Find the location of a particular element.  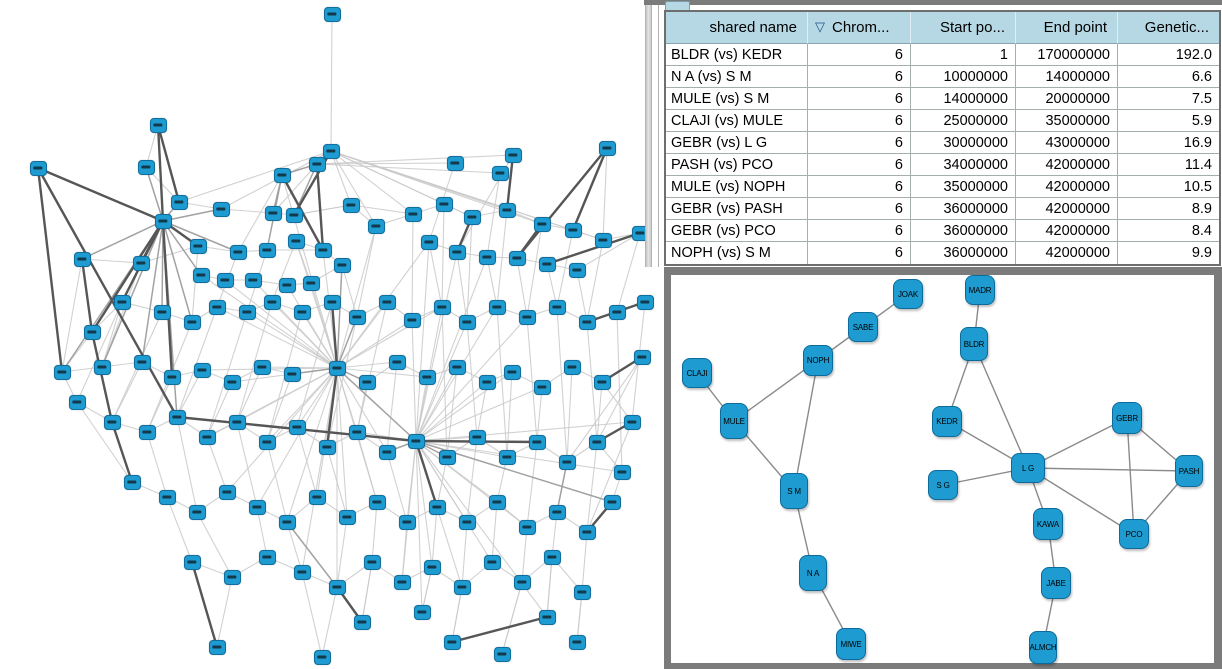

node-sabe: SABE is located at coordinates (863, 327).